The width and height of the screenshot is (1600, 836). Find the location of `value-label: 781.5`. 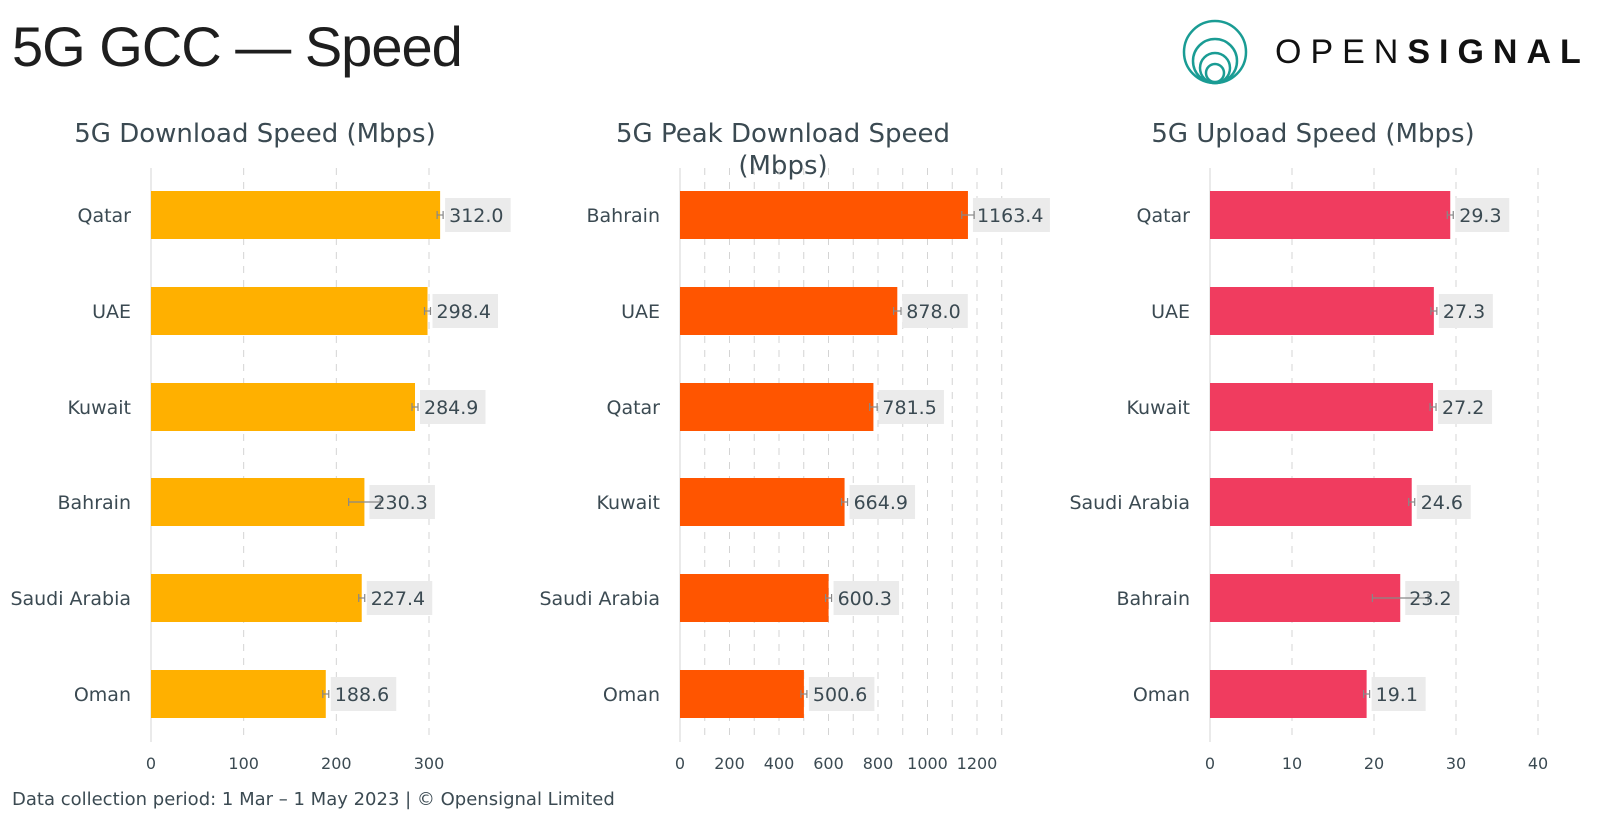

value-label: 781.5 is located at coordinates (909, 408).